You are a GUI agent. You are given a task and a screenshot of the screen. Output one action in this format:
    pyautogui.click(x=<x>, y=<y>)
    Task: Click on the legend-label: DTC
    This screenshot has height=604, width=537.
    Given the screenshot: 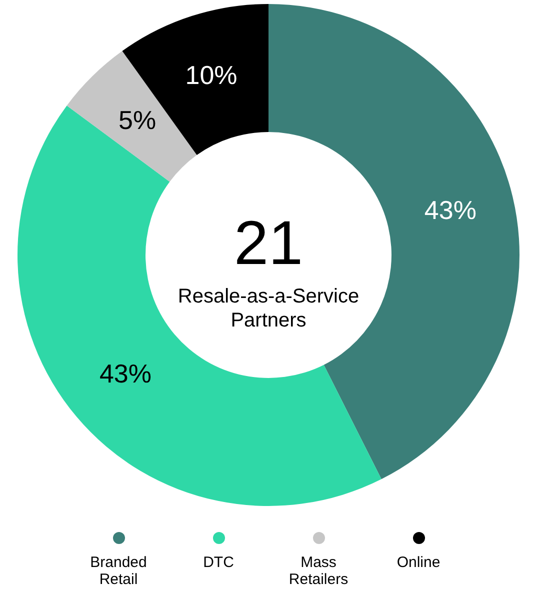 What is the action you would take?
    pyautogui.click(x=218, y=562)
    